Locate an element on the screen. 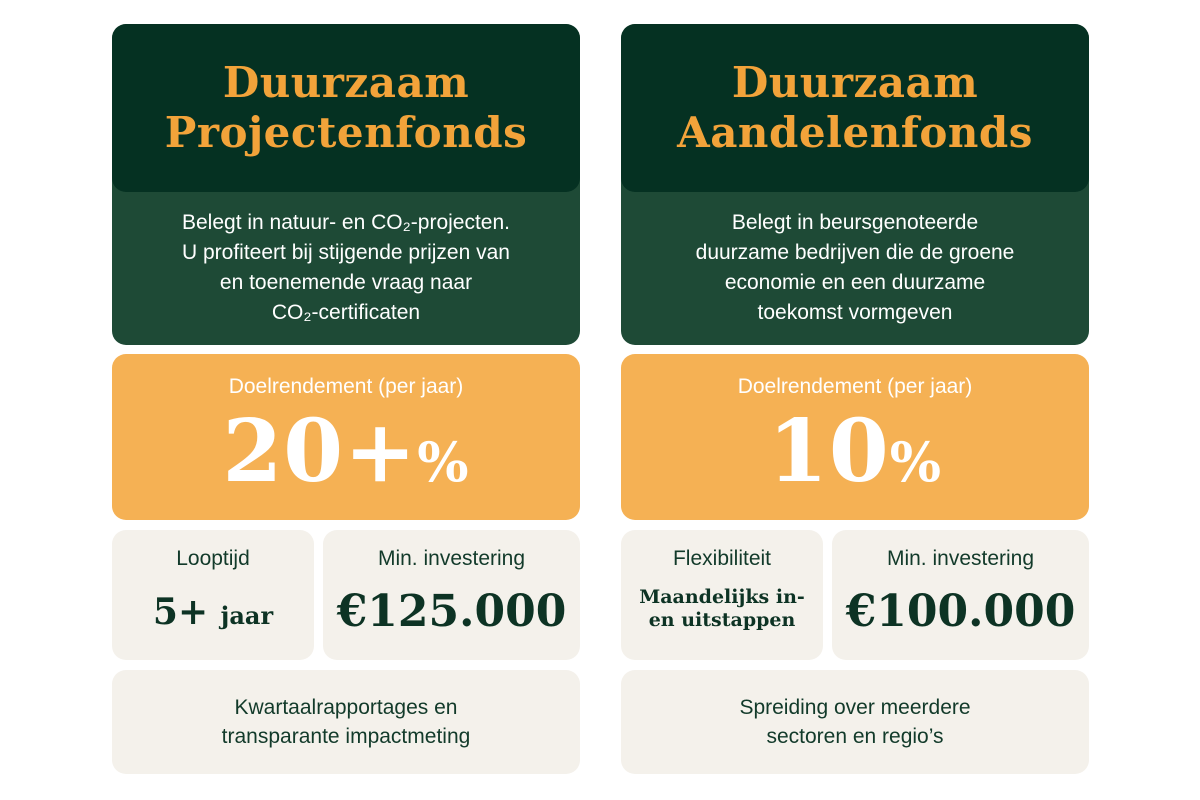 This screenshot has height=800, width=1200. min-investment-value: €125.000 is located at coordinates (451, 611).